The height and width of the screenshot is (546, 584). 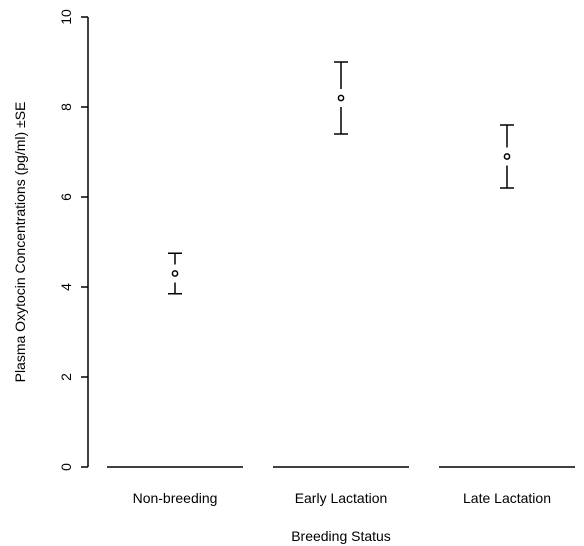 I want to click on y-tick-label: 2, so click(x=66, y=377).